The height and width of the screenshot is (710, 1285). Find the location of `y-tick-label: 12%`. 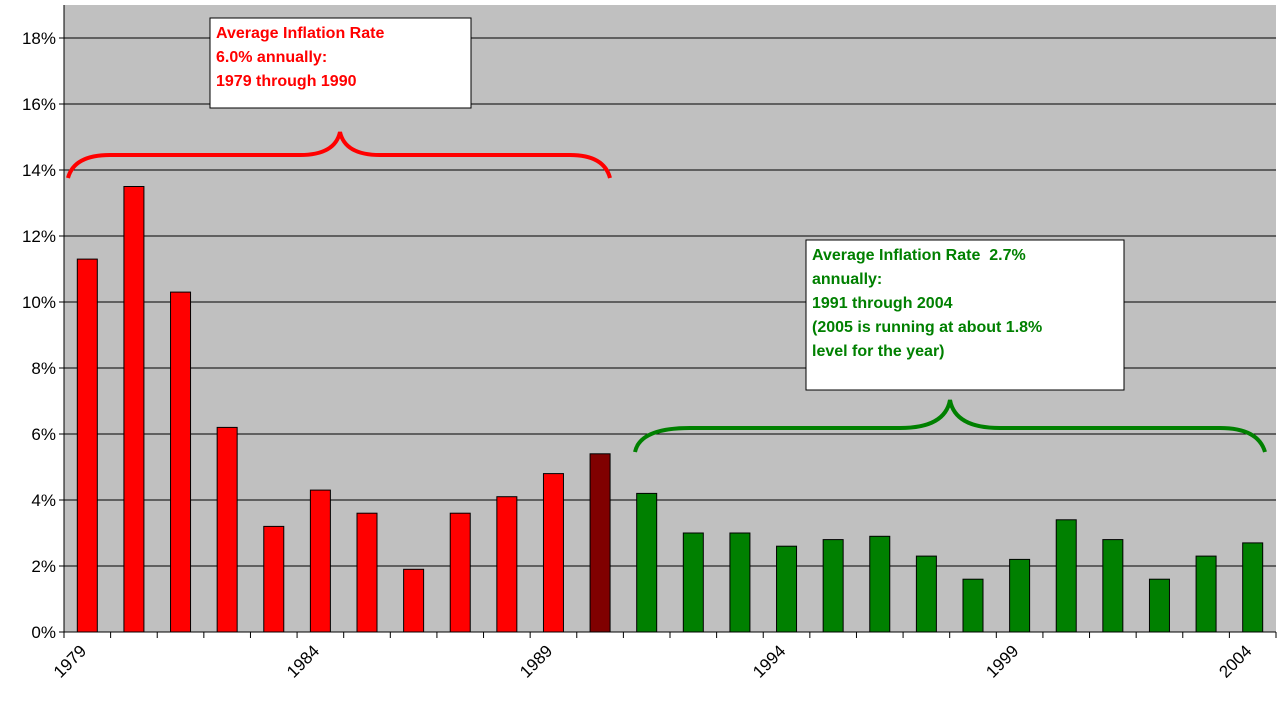

y-tick-label: 12% is located at coordinates (39, 236).